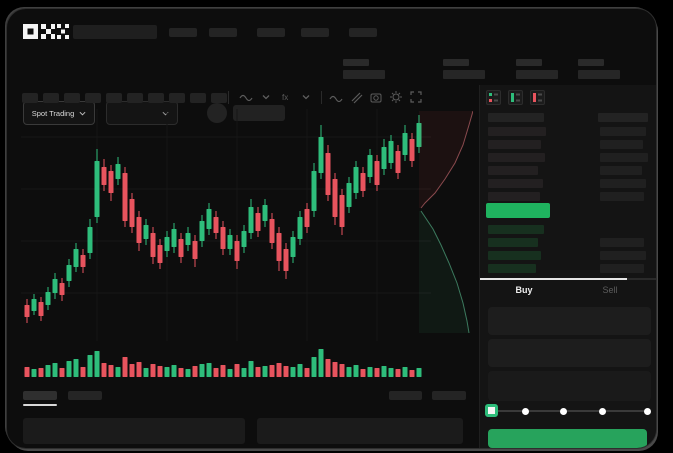 The image size is (673, 453). What do you see at coordinates (40, 405) in the screenshot?
I see `active-tab-indicator` at bounding box center [40, 405].